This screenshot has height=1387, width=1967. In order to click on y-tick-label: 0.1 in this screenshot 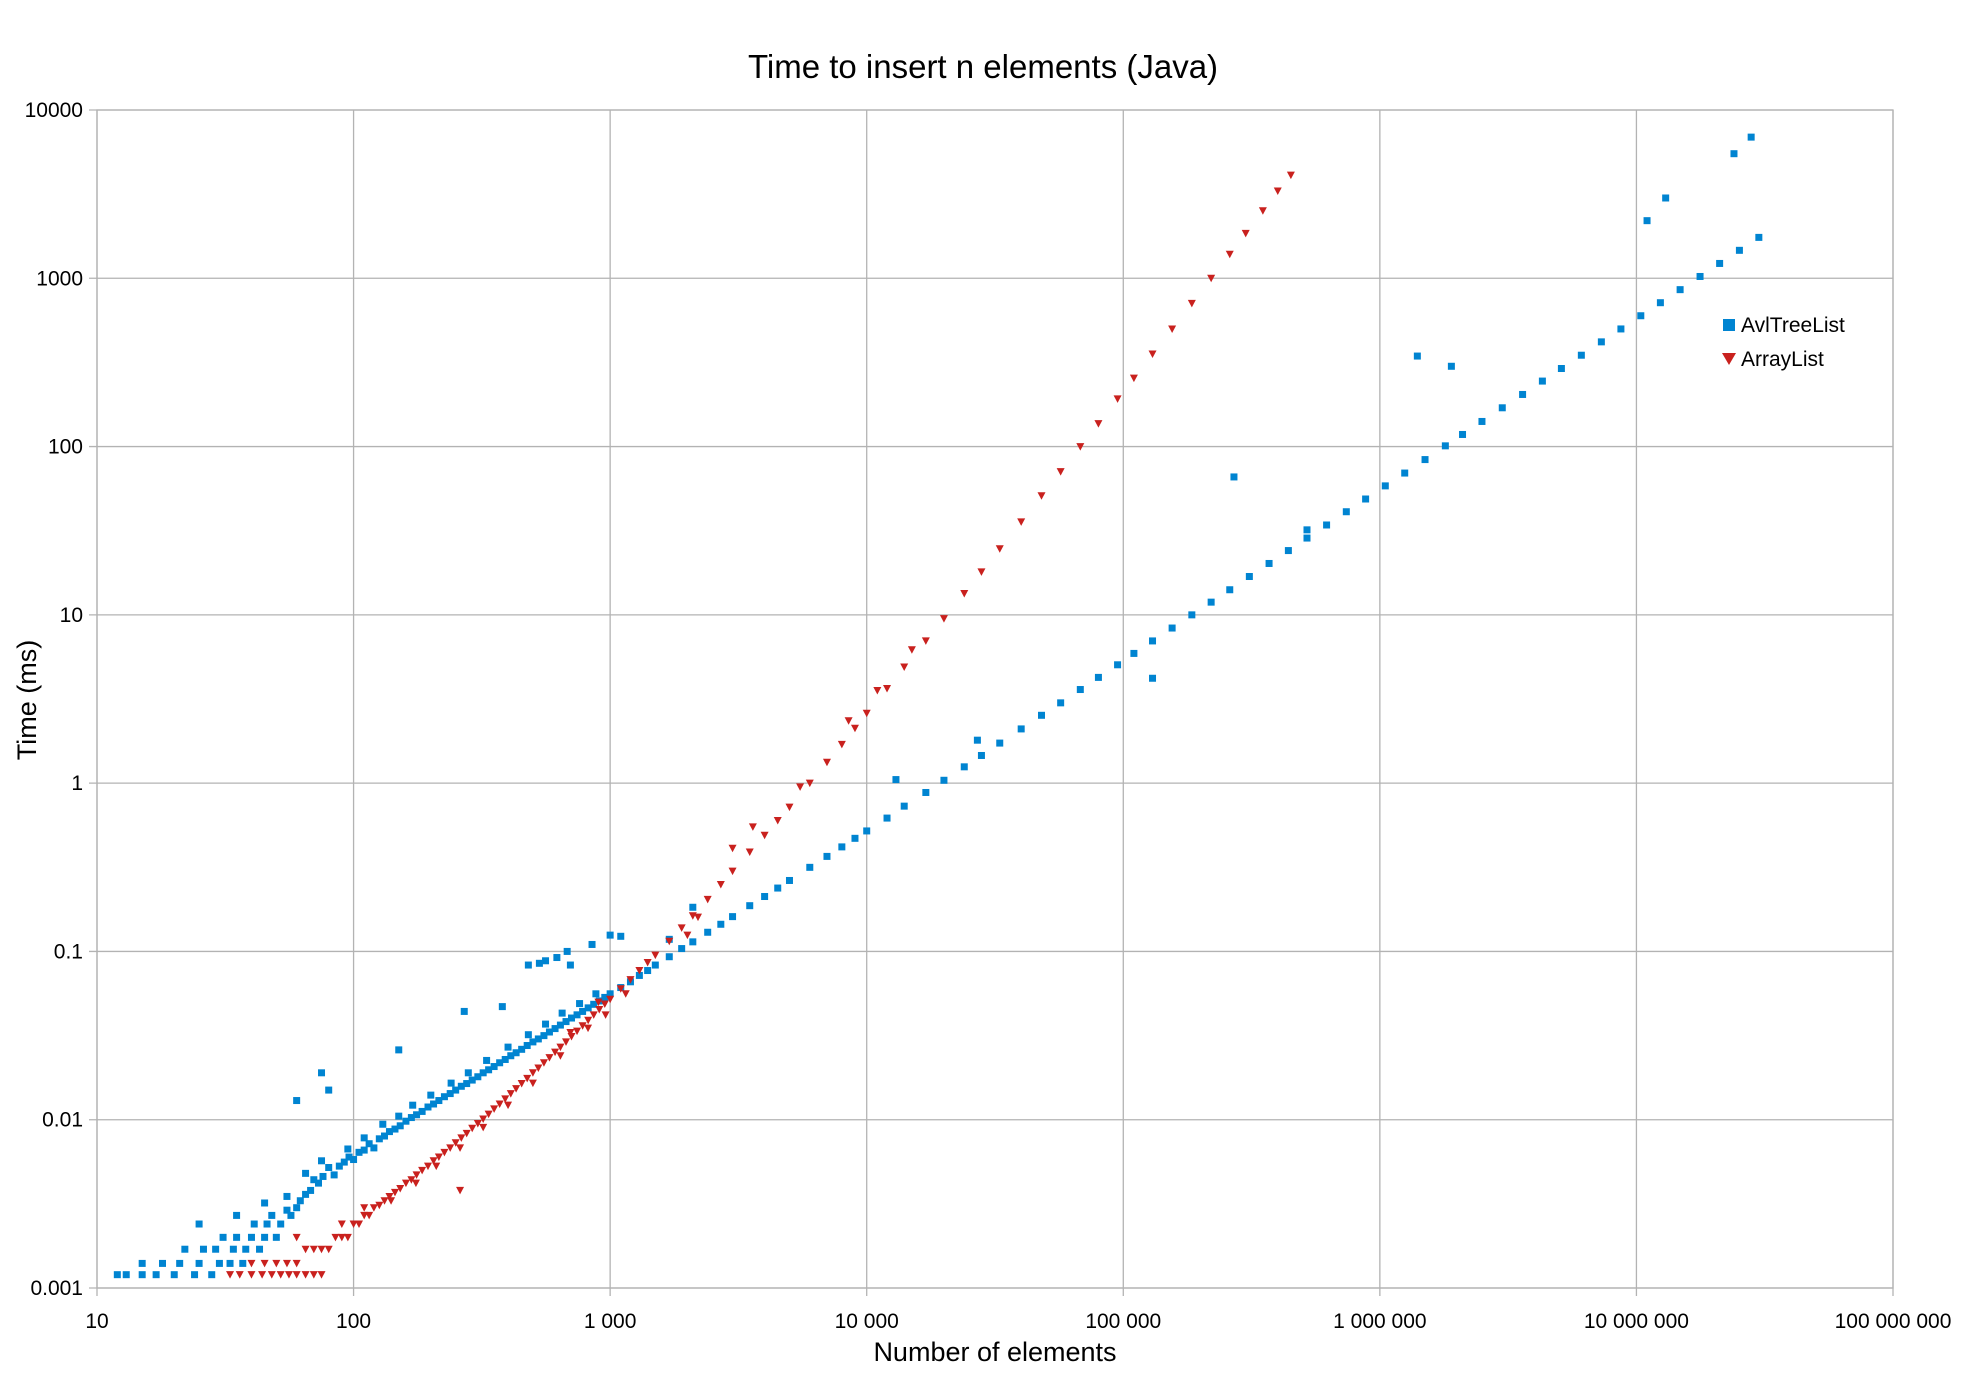, I will do `click(68, 951)`.